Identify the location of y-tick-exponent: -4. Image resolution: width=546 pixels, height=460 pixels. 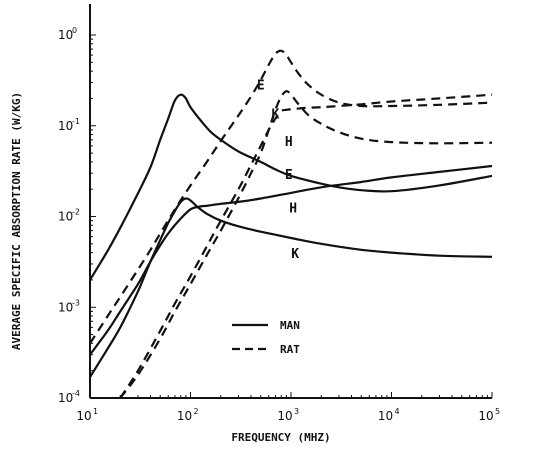
(76, 393).